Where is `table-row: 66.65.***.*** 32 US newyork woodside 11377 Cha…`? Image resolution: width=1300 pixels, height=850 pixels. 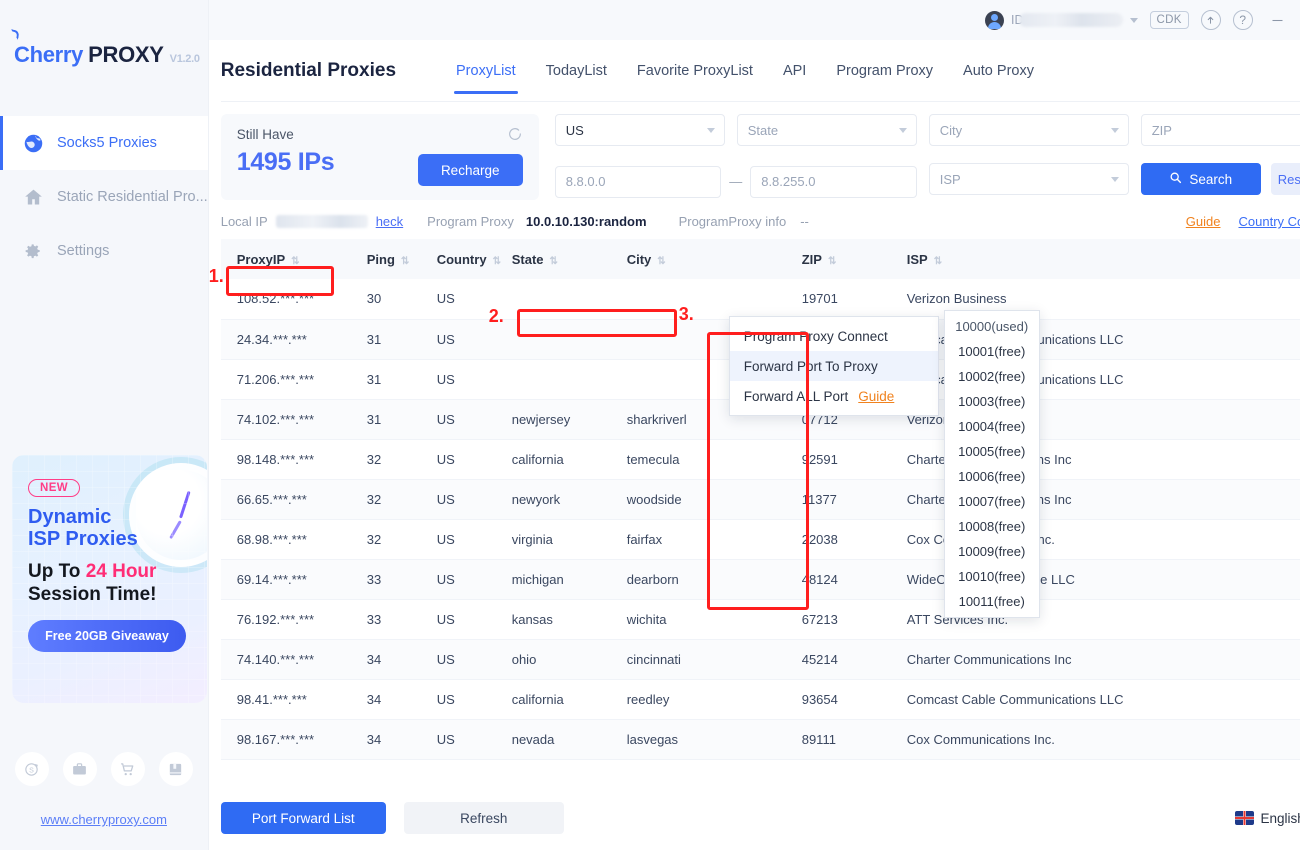 table-row: 66.65.***.*** 32 US newyork woodside 11377 Cha… is located at coordinates (760, 499).